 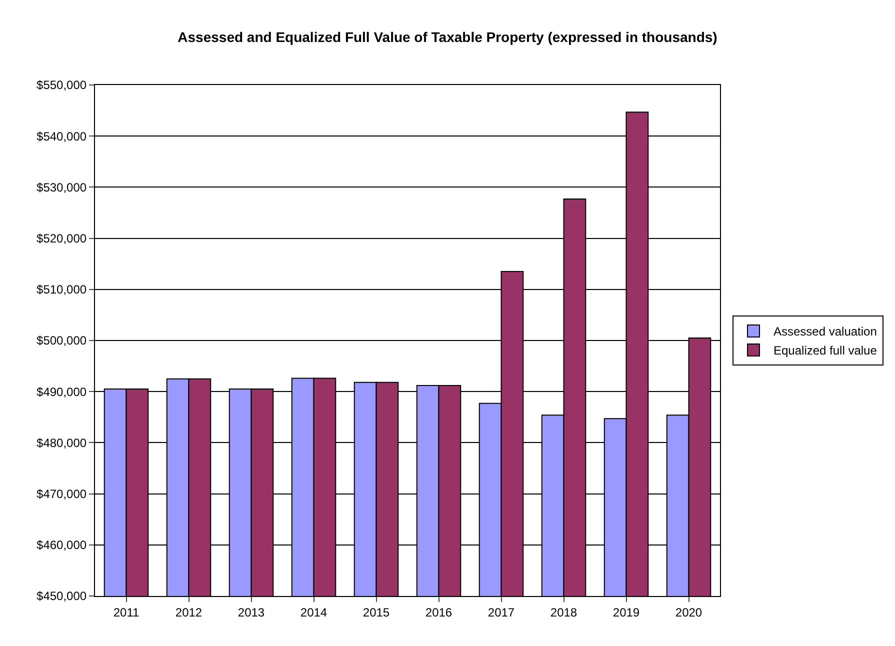 What do you see at coordinates (61, 85) in the screenshot?
I see `y-tick-label: $550,000` at bounding box center [61, 85].